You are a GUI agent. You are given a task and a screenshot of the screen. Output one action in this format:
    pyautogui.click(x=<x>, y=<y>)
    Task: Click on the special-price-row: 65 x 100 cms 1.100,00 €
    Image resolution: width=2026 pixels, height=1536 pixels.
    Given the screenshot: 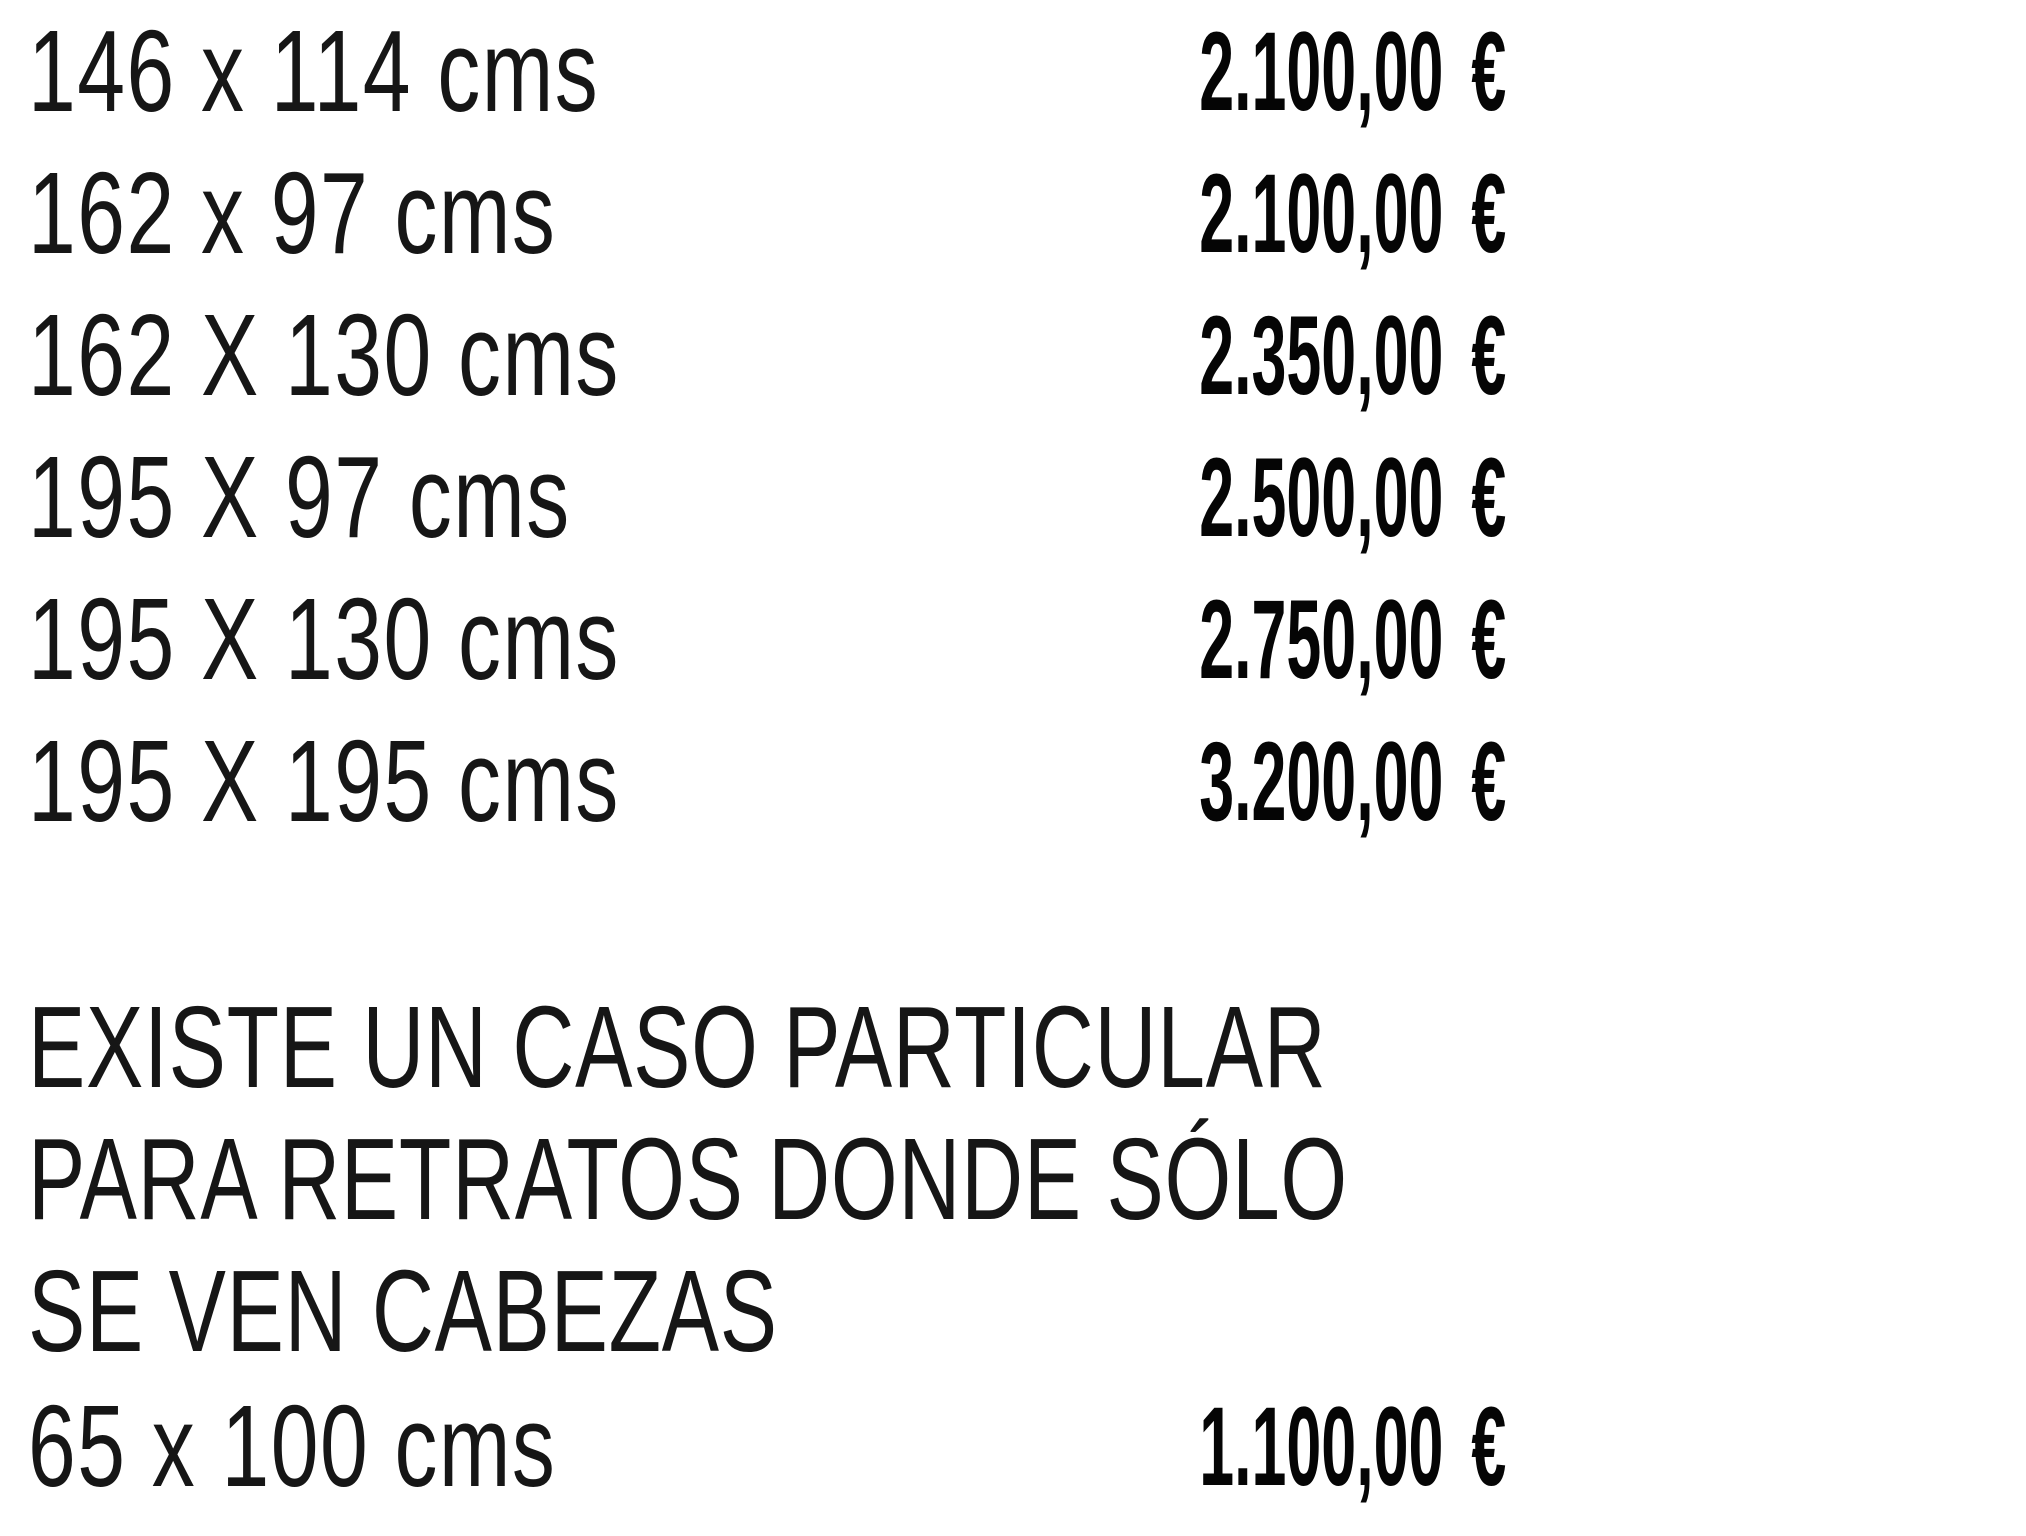 What is the action you would take?
    pyautogui.click(x=767, y=1446)
    